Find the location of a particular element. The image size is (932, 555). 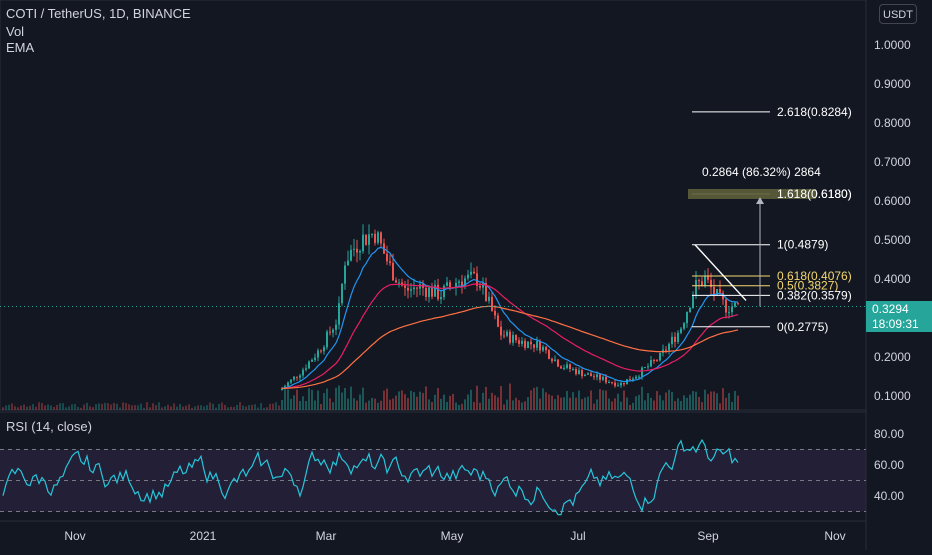

vol-legend: Vol is located at coordinates (15, 31).